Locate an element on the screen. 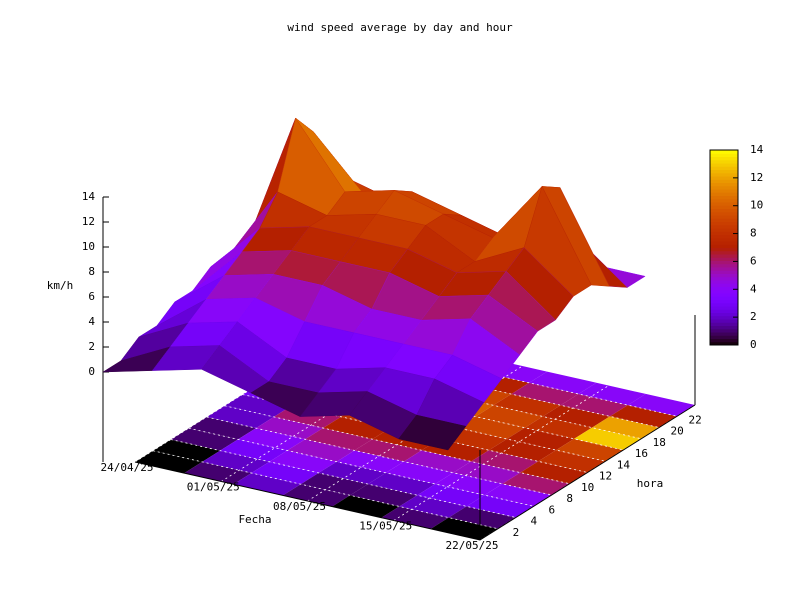 The width and height of the screenshot is (800, 600). z-tick-label: 2 is located at coordinates (91, 346).